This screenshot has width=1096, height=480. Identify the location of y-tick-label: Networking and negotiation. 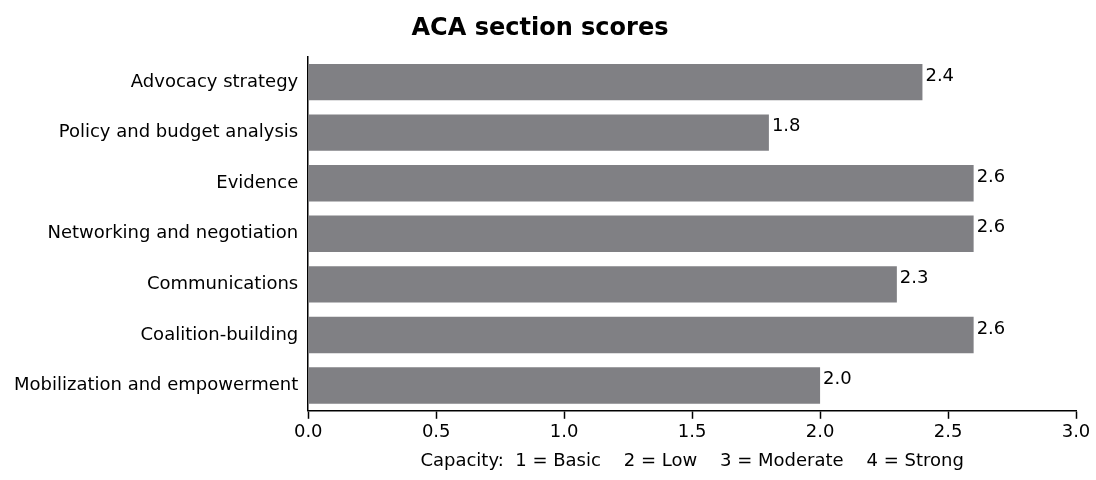
(173, 232).